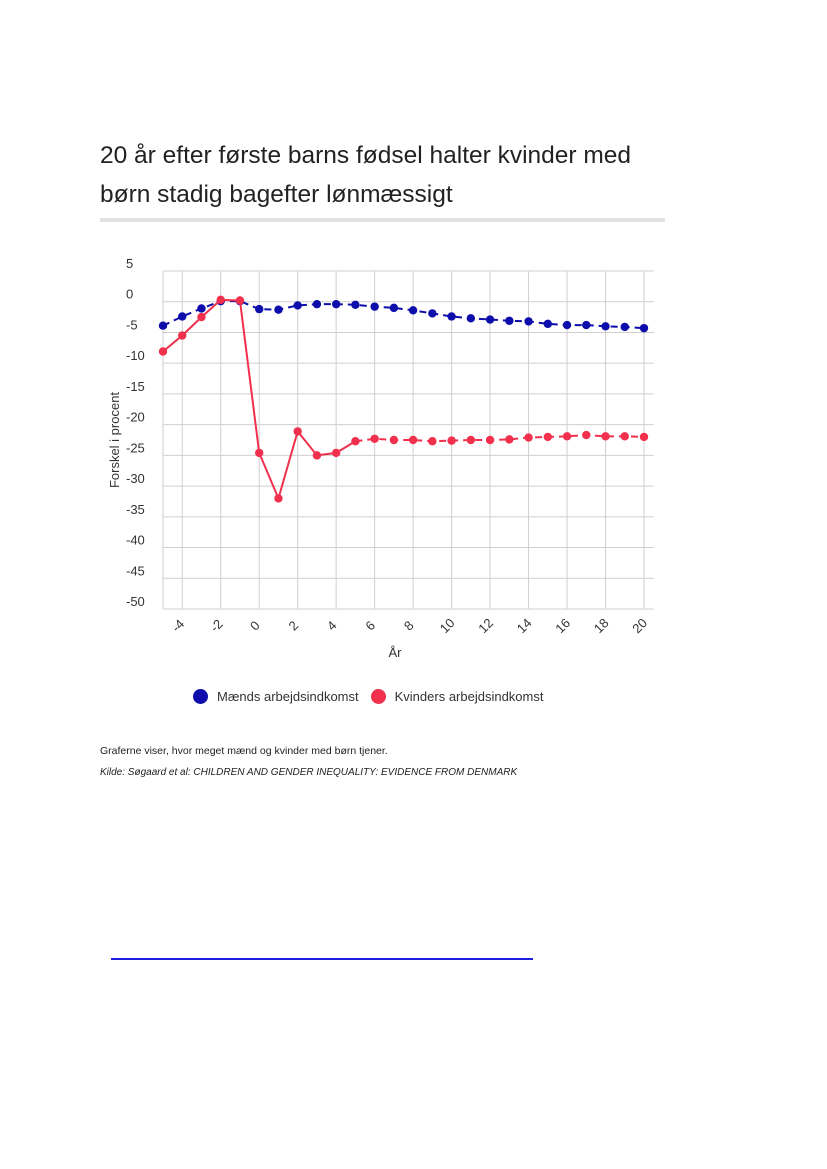  I want to click on x-tick-label: 16, so click(562, 625).